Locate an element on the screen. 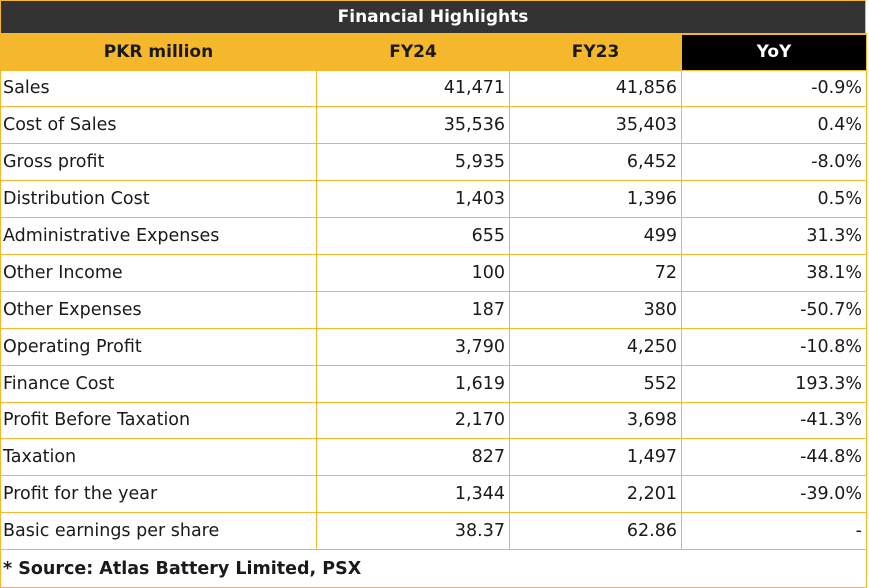  fy24-value: 187 is located at coordinates (413, 309).